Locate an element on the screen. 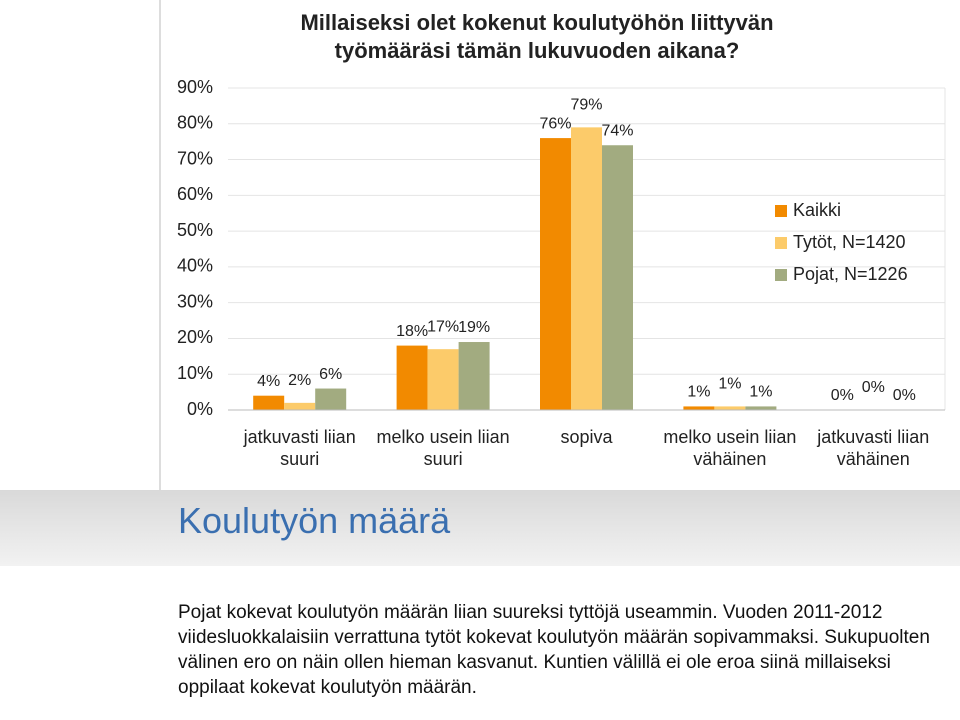 Image resolution: width=960 pixels, height=720 pixels. legend-label: Tytöt, N=1420 is located at coordinates (849, 242).